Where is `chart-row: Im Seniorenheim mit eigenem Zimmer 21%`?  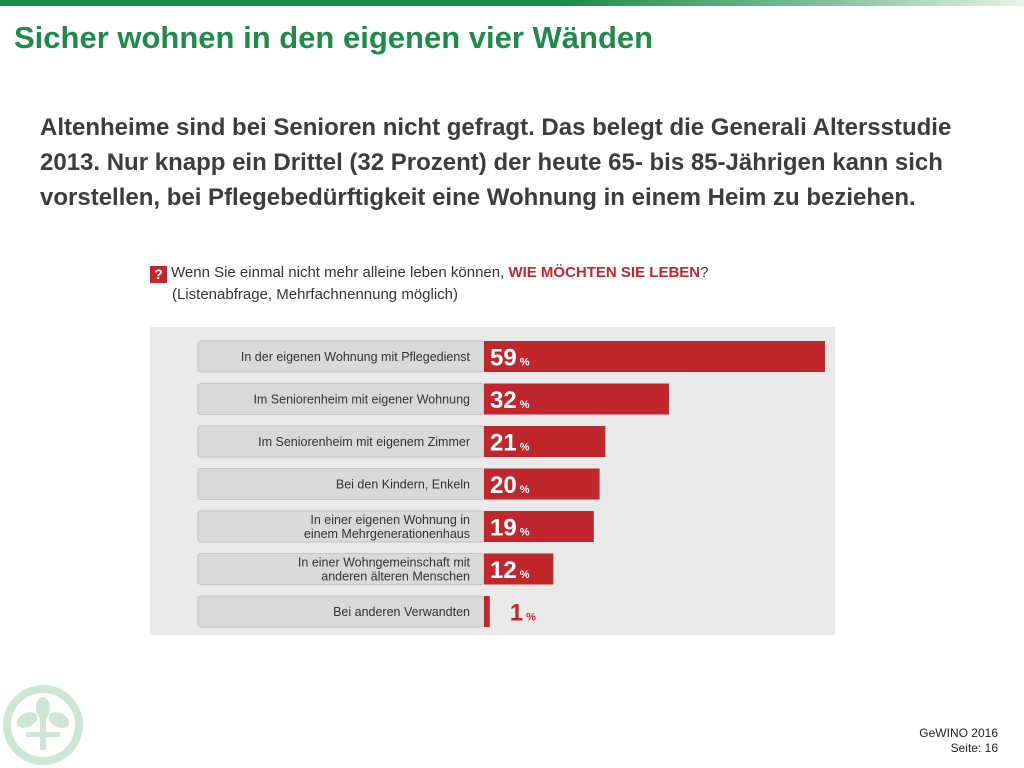 chart-row: Im Seniorenheim mit eigenem Zimmer 21% is located at coordinates (401, 441).